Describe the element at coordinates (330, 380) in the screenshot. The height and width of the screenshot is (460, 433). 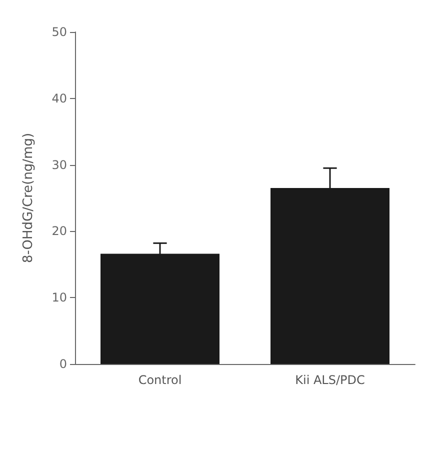
I see `x-tick-label: Kii ALS/PDC` at that location.